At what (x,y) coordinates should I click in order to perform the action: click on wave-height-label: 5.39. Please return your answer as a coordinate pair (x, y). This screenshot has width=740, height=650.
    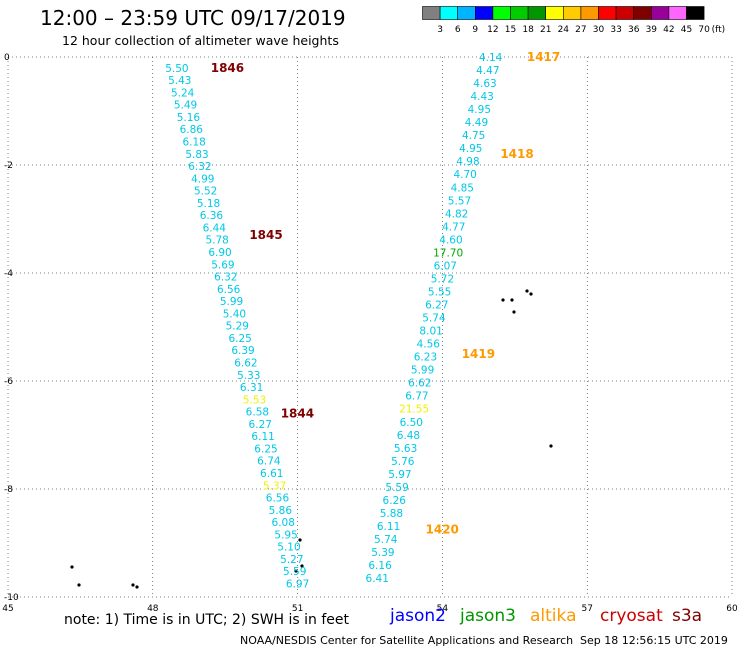
    Looking at the image, I should click on (382, 553).